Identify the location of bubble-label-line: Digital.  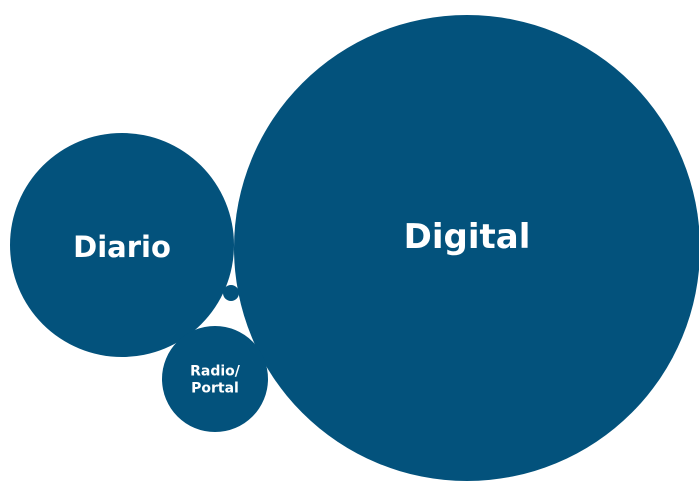
(467, 237).